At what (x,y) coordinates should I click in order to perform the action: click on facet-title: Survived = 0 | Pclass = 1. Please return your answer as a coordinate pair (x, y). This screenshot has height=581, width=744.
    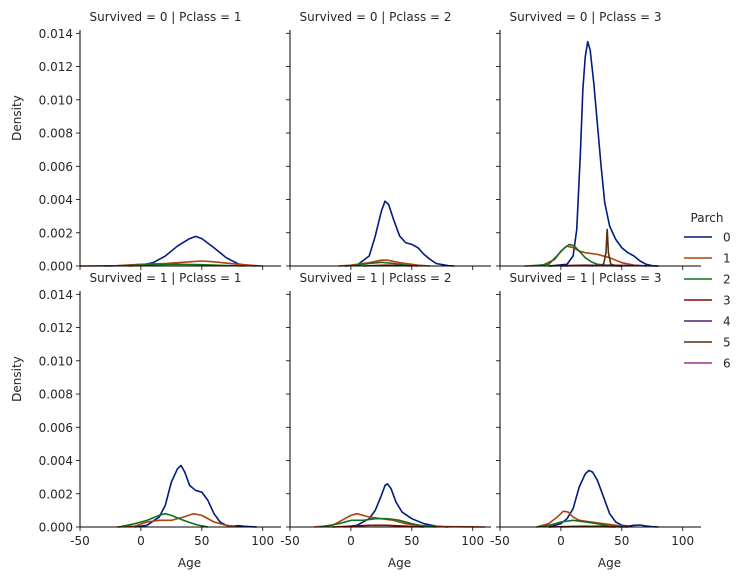
    Looking at the image, I should click on (165, 17).